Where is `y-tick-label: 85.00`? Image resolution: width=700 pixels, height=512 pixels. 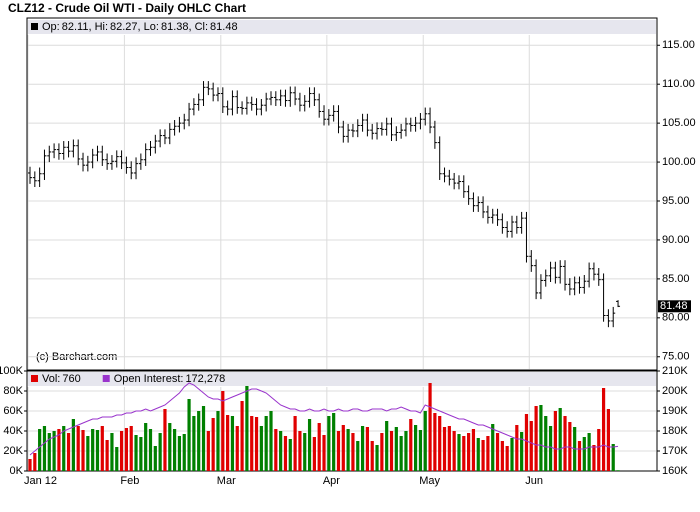 y-tick-label: 85.00 is located at coordinates (676, 279).